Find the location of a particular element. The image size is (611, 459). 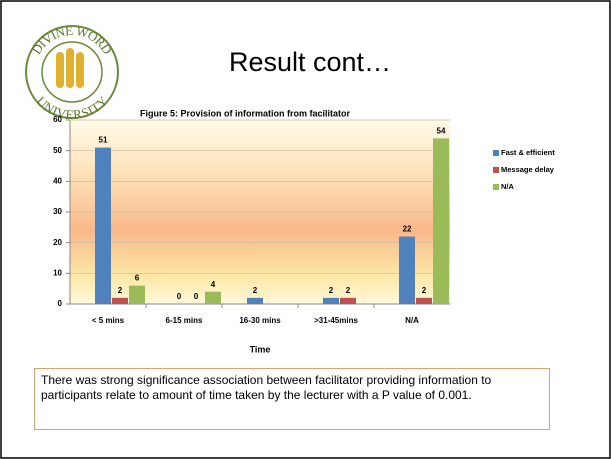

y-tick-label: 60 is located at coordinates (57, 119).